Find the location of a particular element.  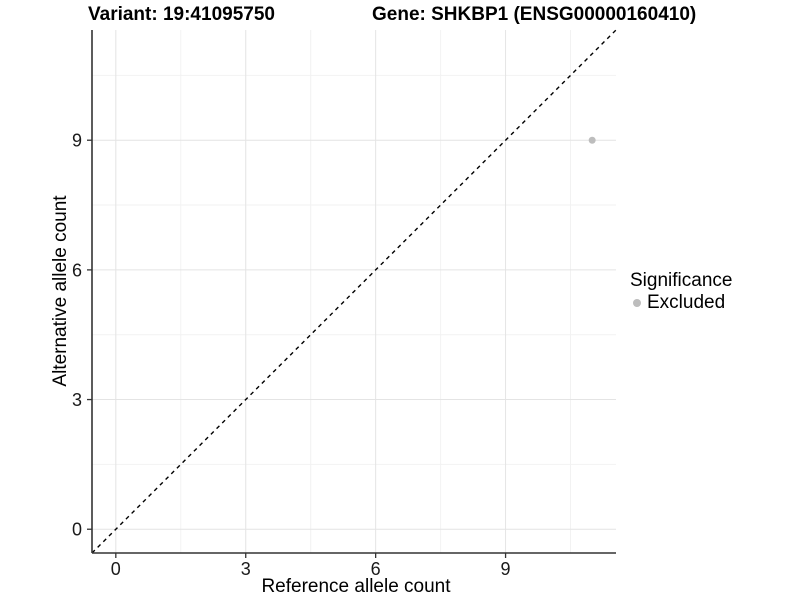

y-tick-label: 6 is located at coordinates (77, 270).